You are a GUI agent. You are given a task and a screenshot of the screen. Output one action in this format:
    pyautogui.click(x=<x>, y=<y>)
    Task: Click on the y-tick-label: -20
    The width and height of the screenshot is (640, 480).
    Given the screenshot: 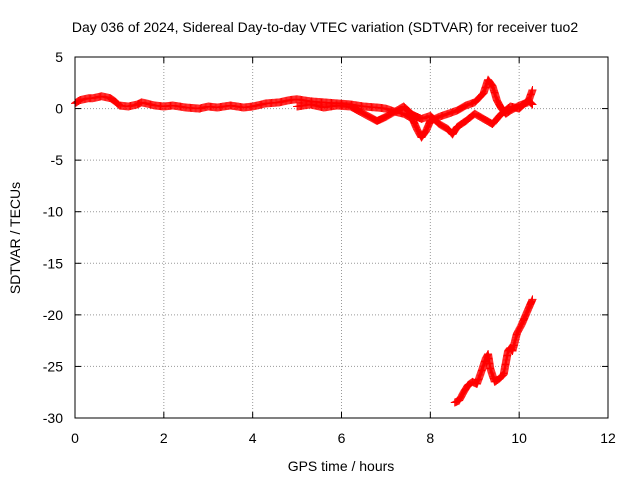 What is the action you would take?
    pyautogui.click(x=53, y=315)
    